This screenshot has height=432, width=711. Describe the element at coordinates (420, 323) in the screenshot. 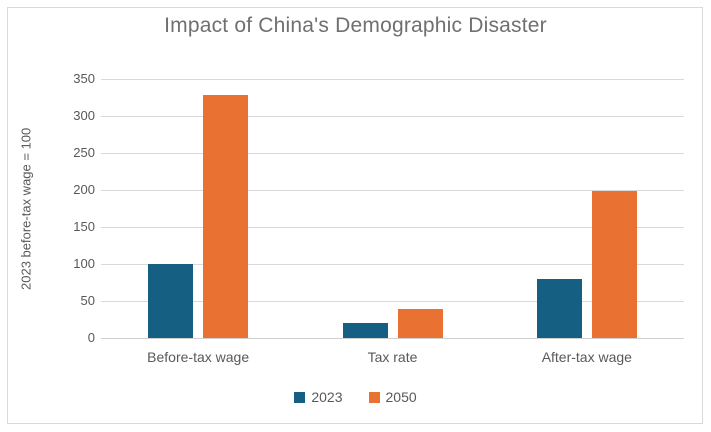

I see `bar-2050-tax-rate` at that location.